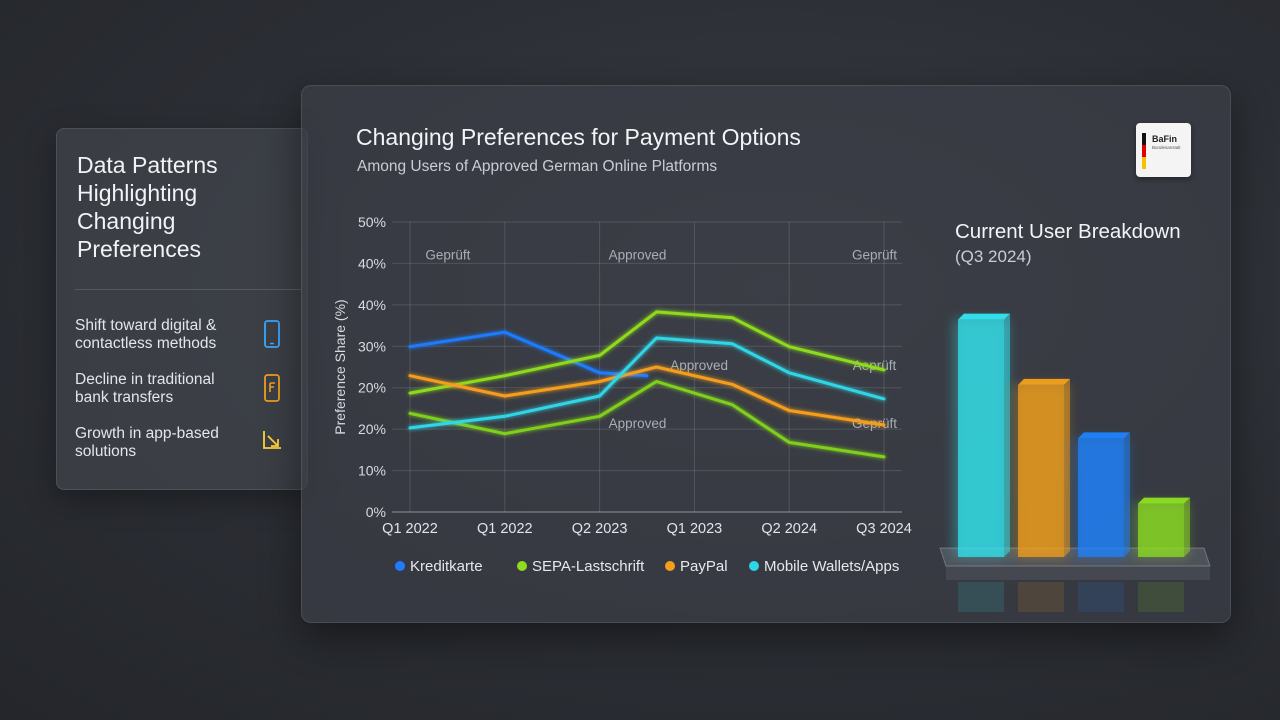 The width and height of the screenshot is (1280, 720). I want to click on x-tick-label: Q3 2024, so click(884, 529).